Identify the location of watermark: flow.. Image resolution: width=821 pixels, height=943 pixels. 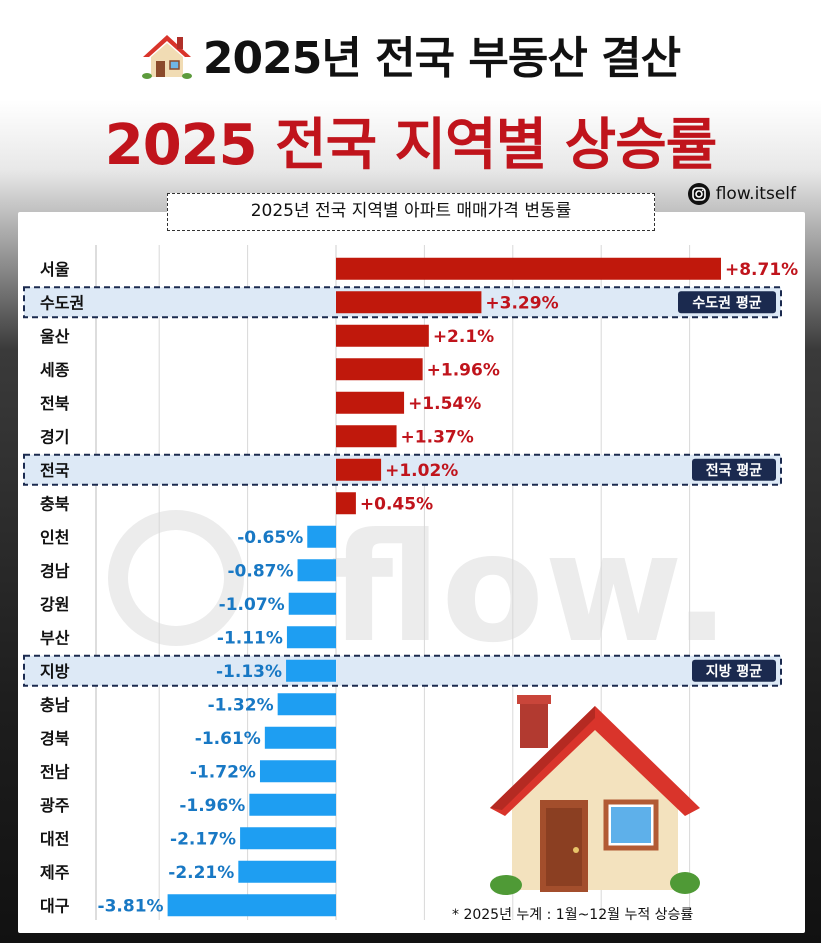
(419, 589).